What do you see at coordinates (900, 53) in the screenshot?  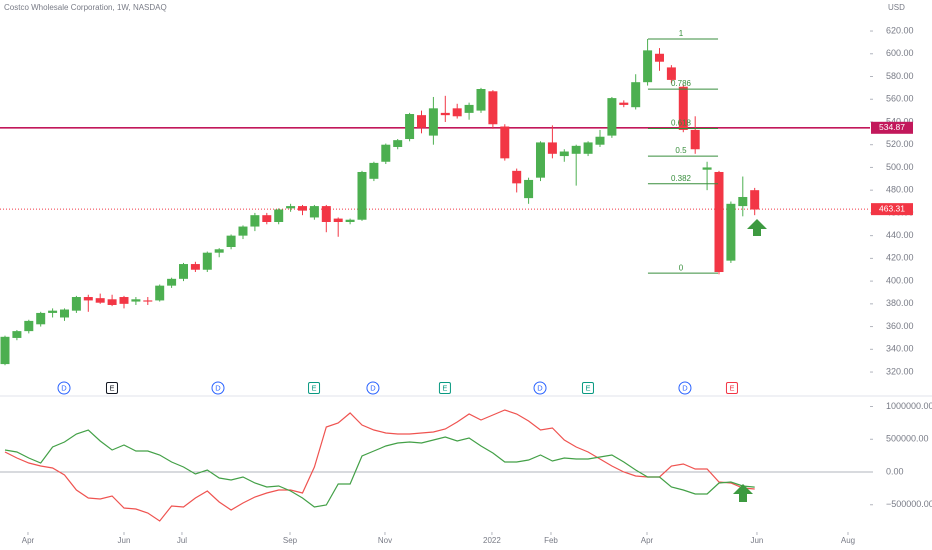 I see `y-tick-label: 600.00` at bounding box center [900, 53].